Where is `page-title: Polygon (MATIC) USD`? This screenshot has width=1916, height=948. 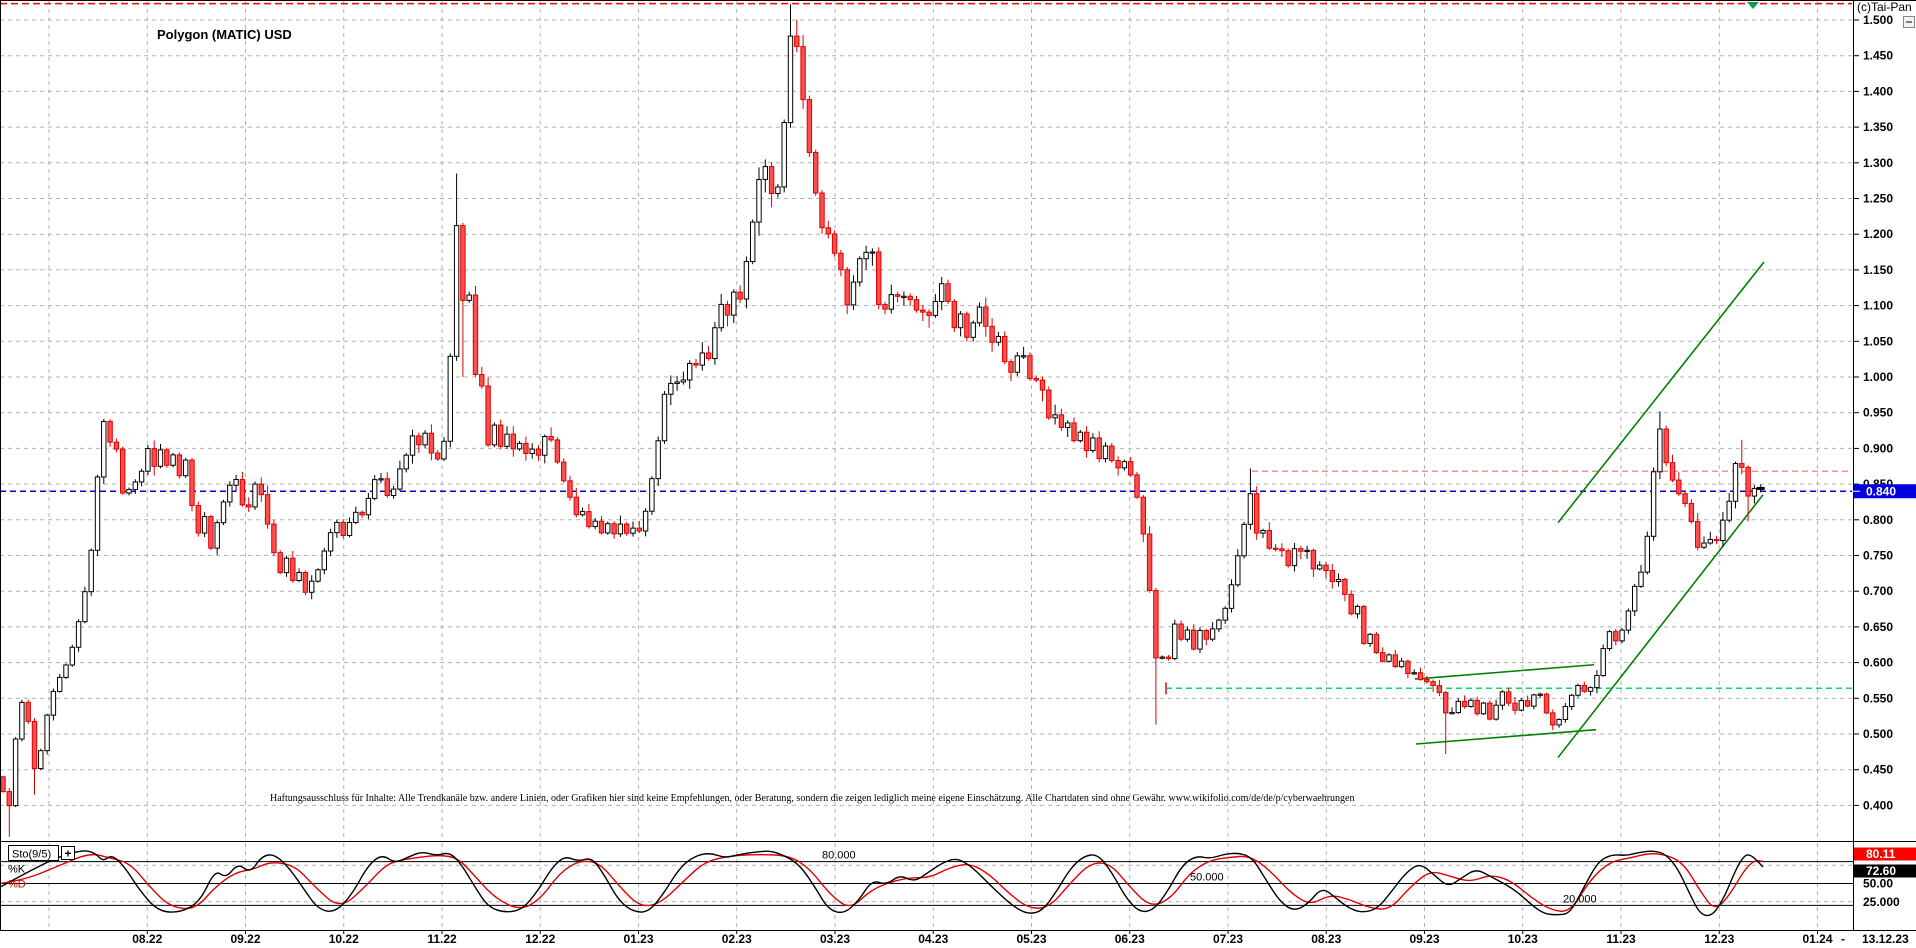 page-title: Polygon (MATIC) USD is located at coordinates (224, 34).